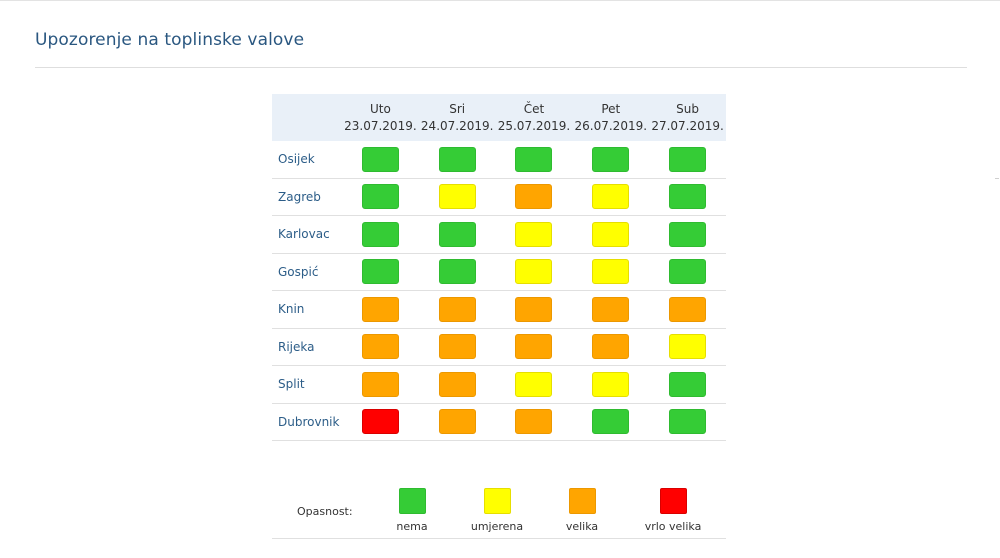 The width and height of the screenshot is (1000, 558). Describe the element at coordinates (307, 422) in the screenshot. I see `city-name-link: Dubrovnik` at that location.